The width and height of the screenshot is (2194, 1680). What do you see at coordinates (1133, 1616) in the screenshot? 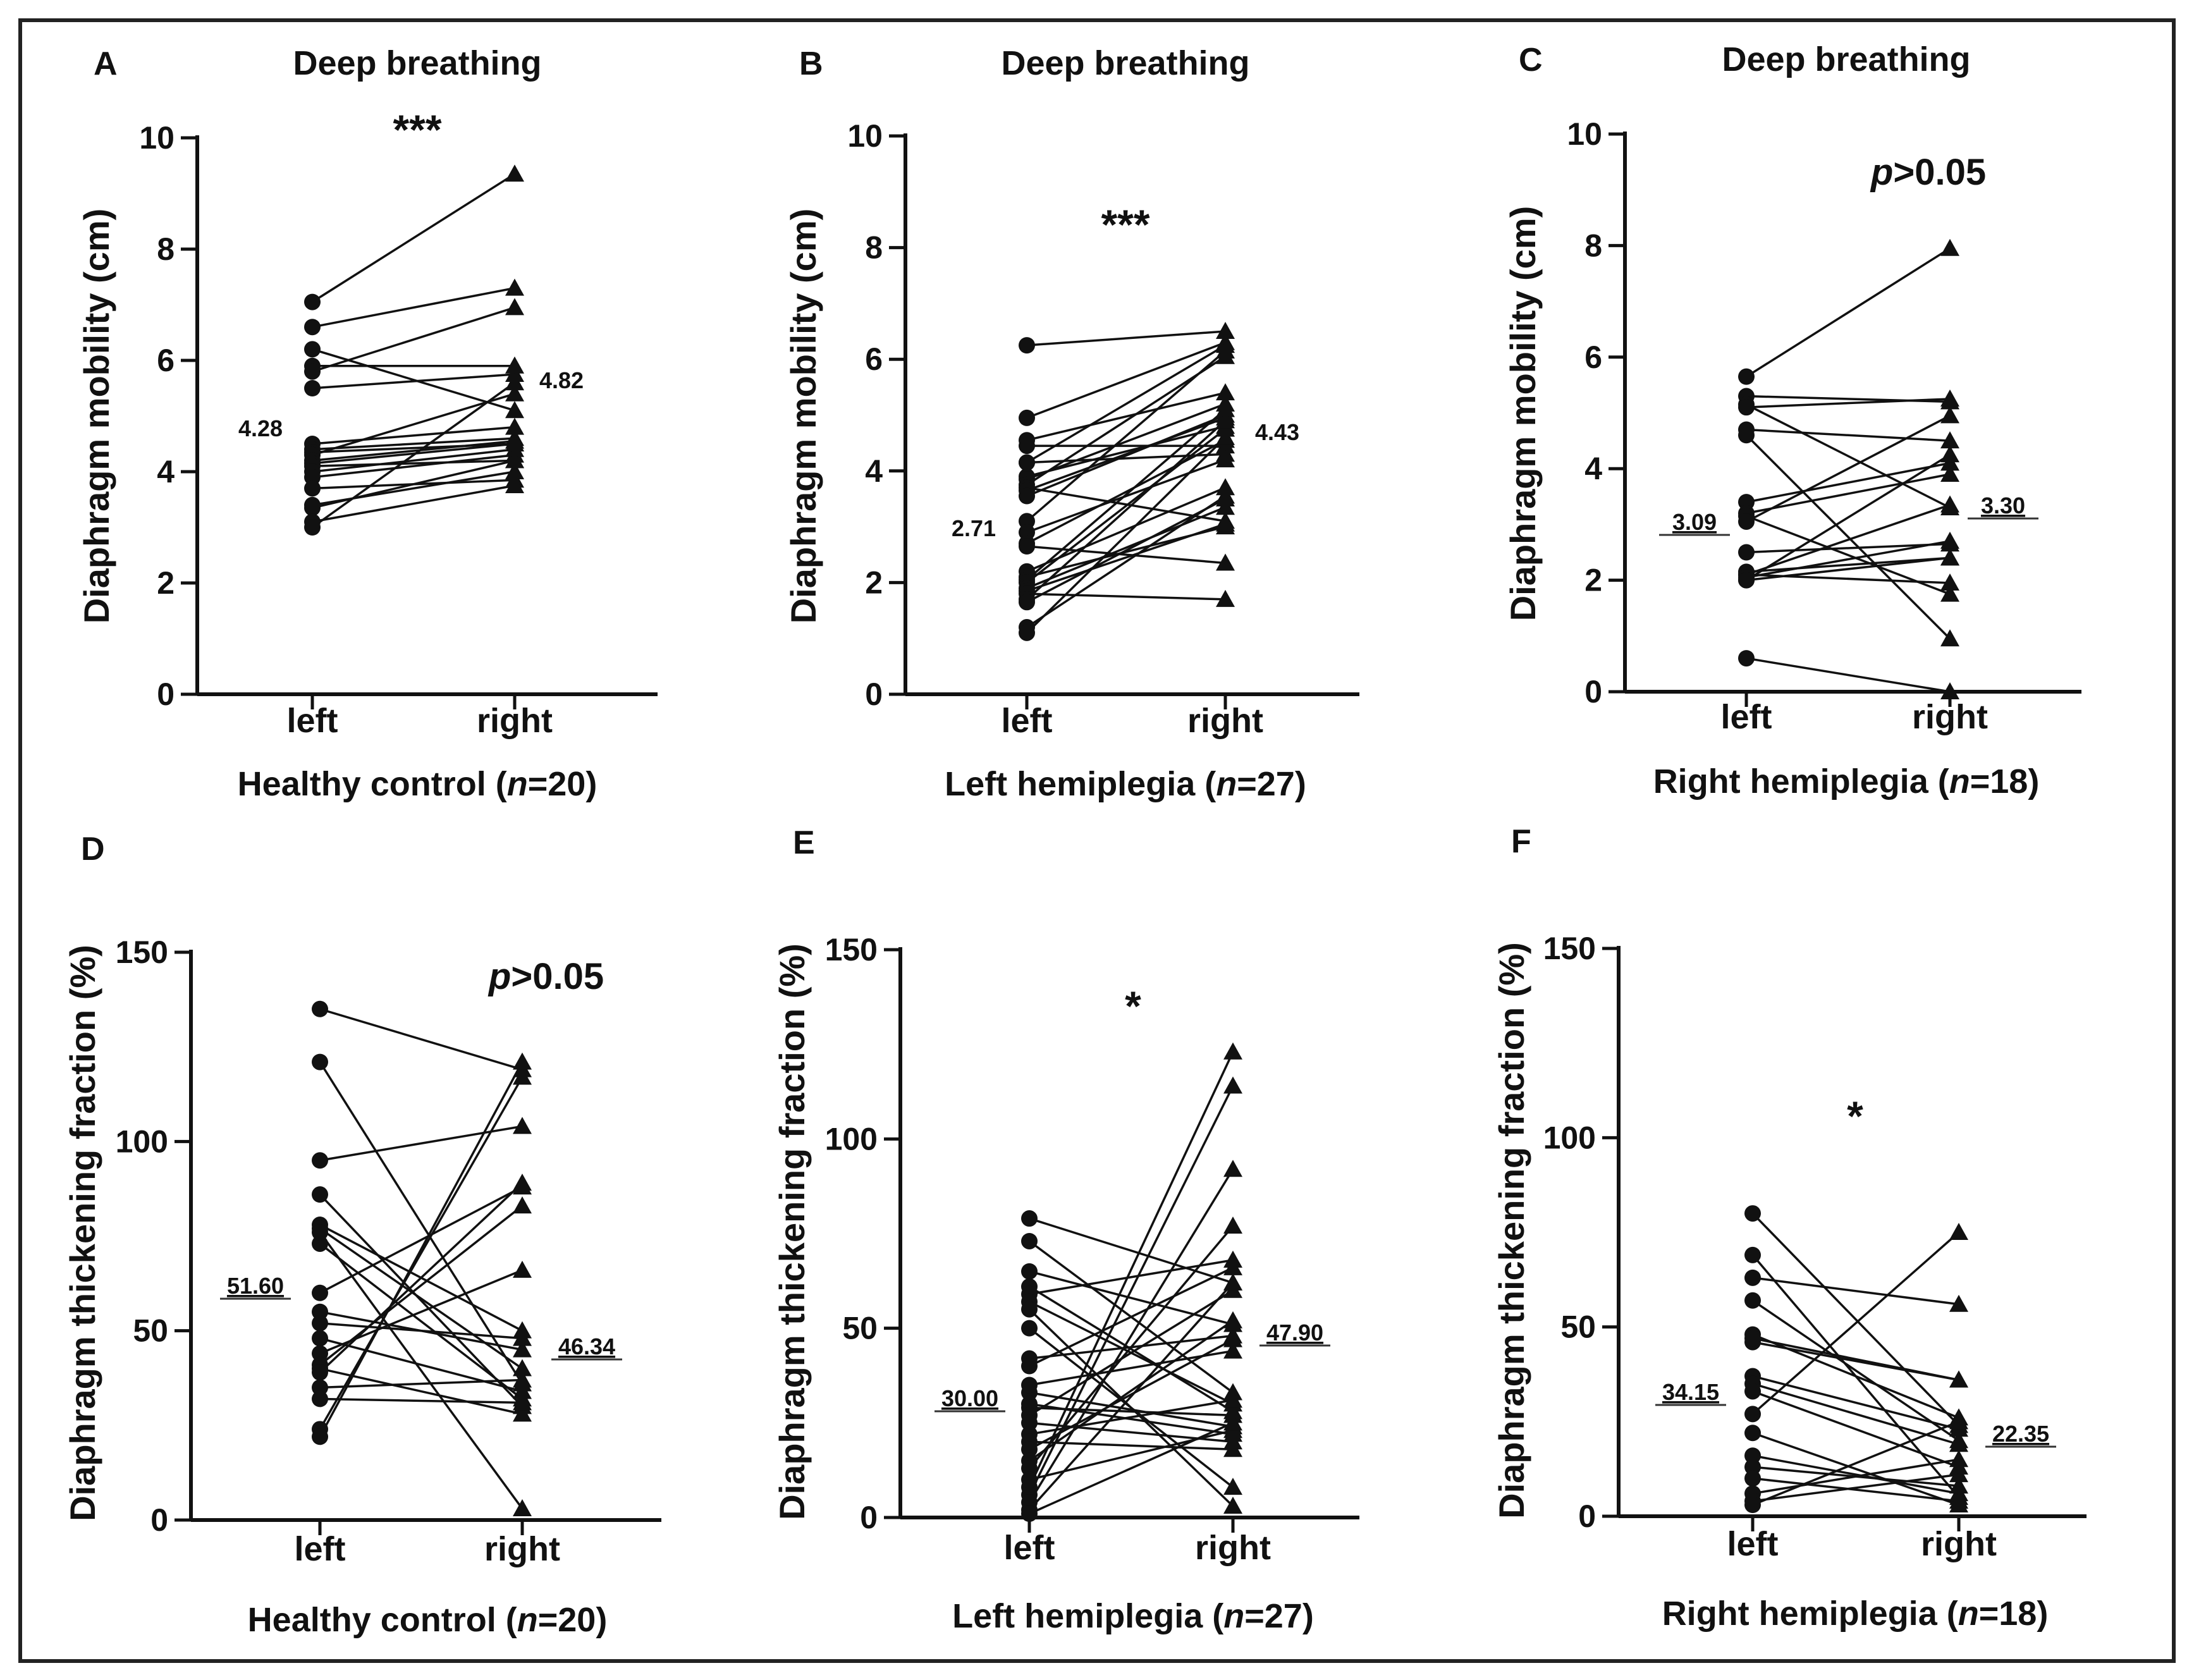
I see `group-label: Left hemiplegia (n=27)` at bounding box center [1133, 1616].